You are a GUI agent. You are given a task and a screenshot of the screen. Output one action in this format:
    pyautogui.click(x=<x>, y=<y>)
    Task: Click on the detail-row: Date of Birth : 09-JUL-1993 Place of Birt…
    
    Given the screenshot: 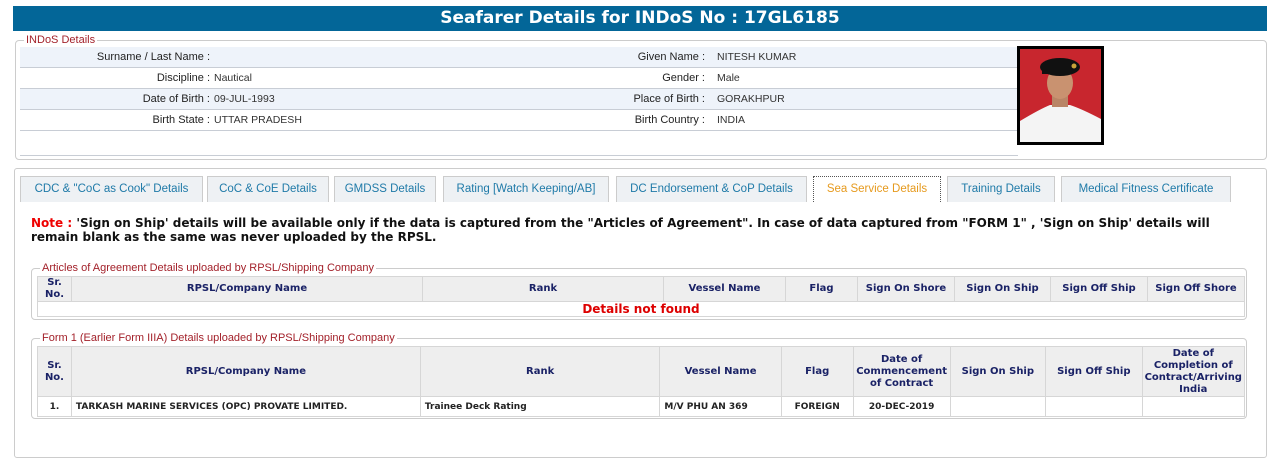 What is the action you would take?
    pyautogui.click(x=519, y=99)
    